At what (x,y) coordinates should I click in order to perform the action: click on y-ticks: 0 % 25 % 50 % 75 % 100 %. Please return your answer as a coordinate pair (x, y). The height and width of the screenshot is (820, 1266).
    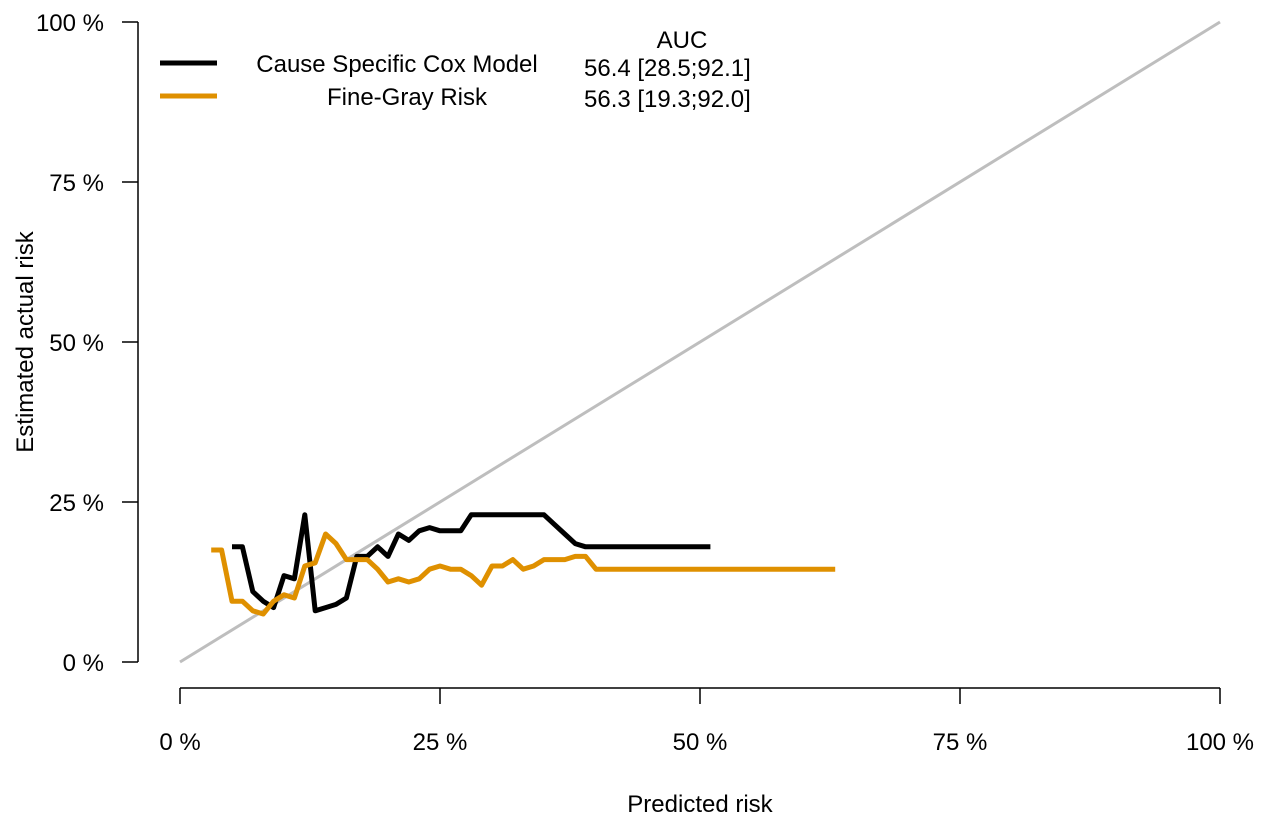
    Looking at the image, I should click on (87, 343).